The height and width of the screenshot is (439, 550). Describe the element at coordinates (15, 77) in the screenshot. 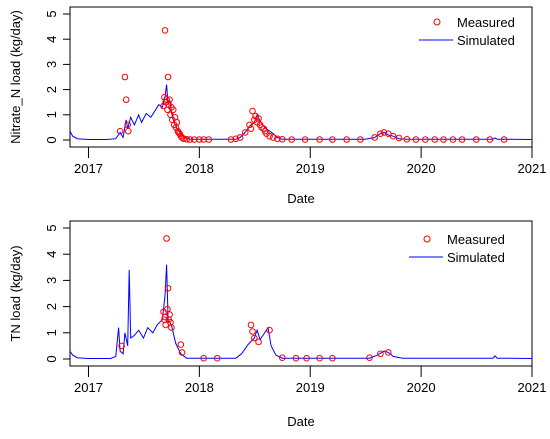

I see `y-axis-label: Nitrate_N load (kg/day)` at that location.